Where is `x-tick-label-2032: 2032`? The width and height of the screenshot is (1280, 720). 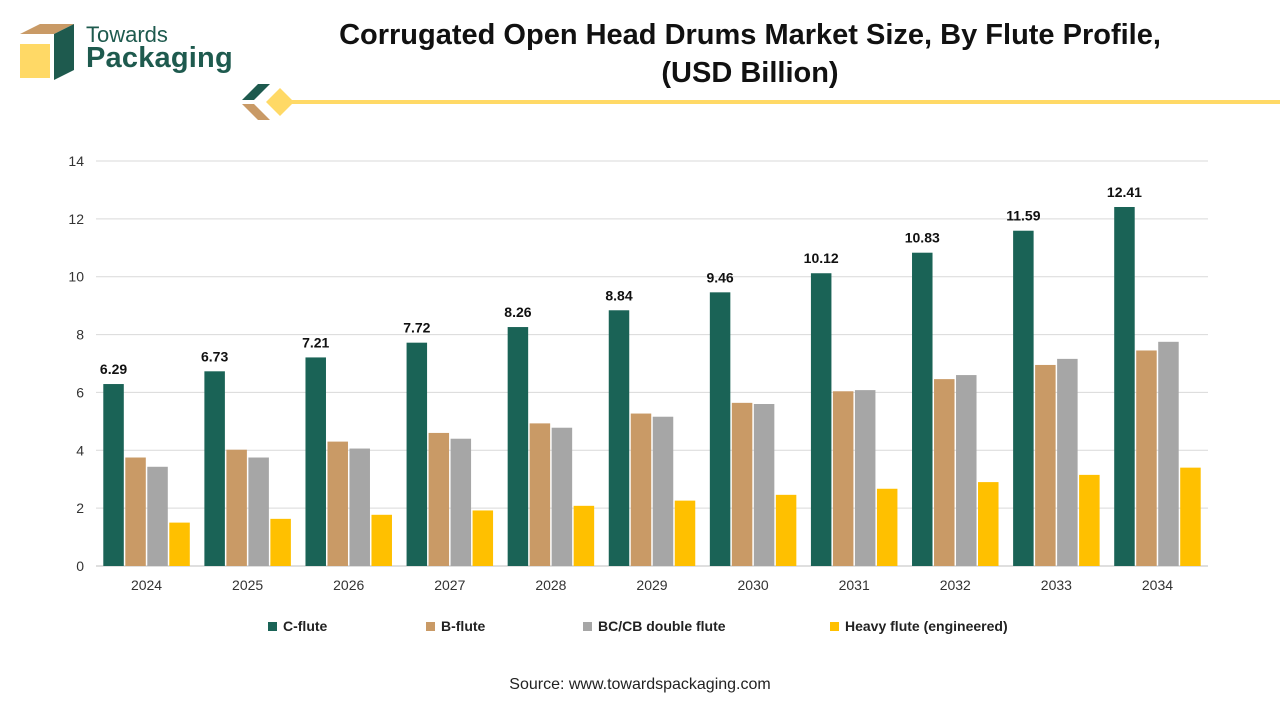
x-tick-label-2032: 2032 is located at coordinates (955, 585).